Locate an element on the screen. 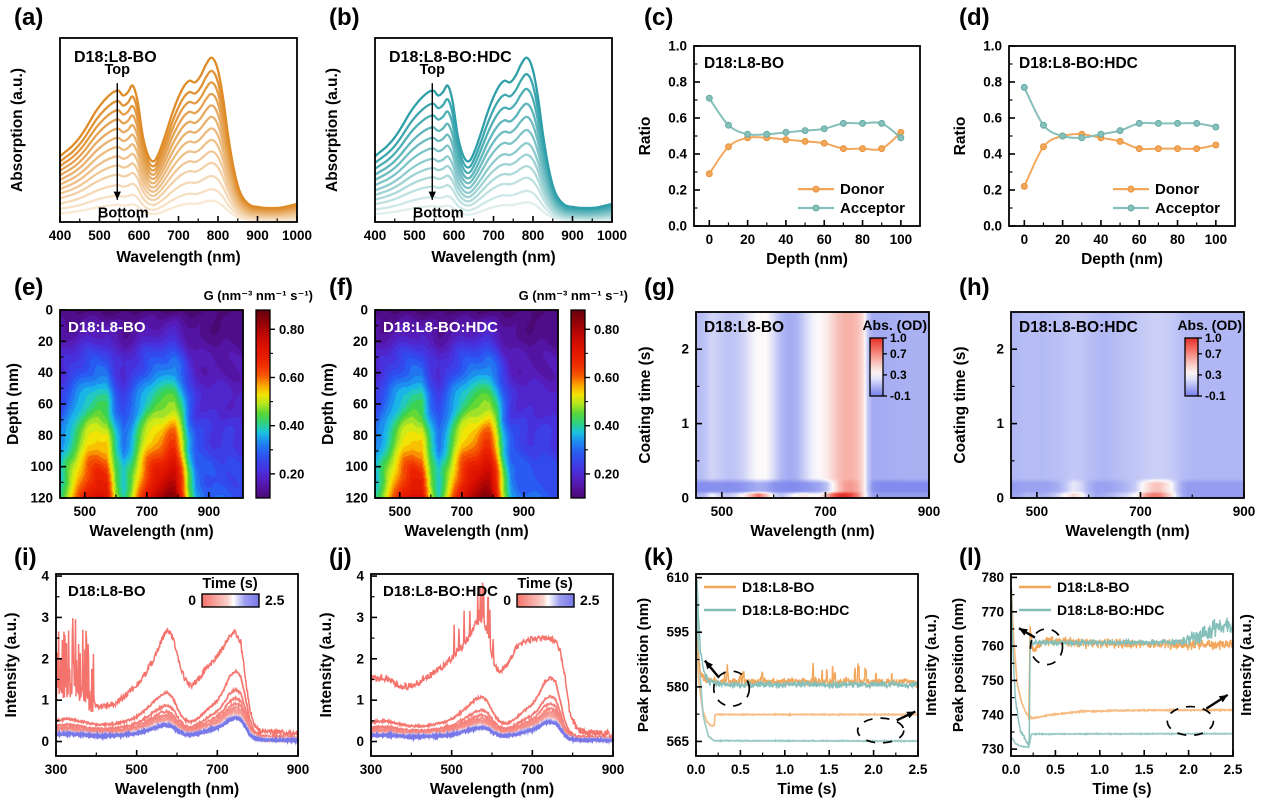  svg-text: Absorption (a.u.) is located at coordinates (17, 130).